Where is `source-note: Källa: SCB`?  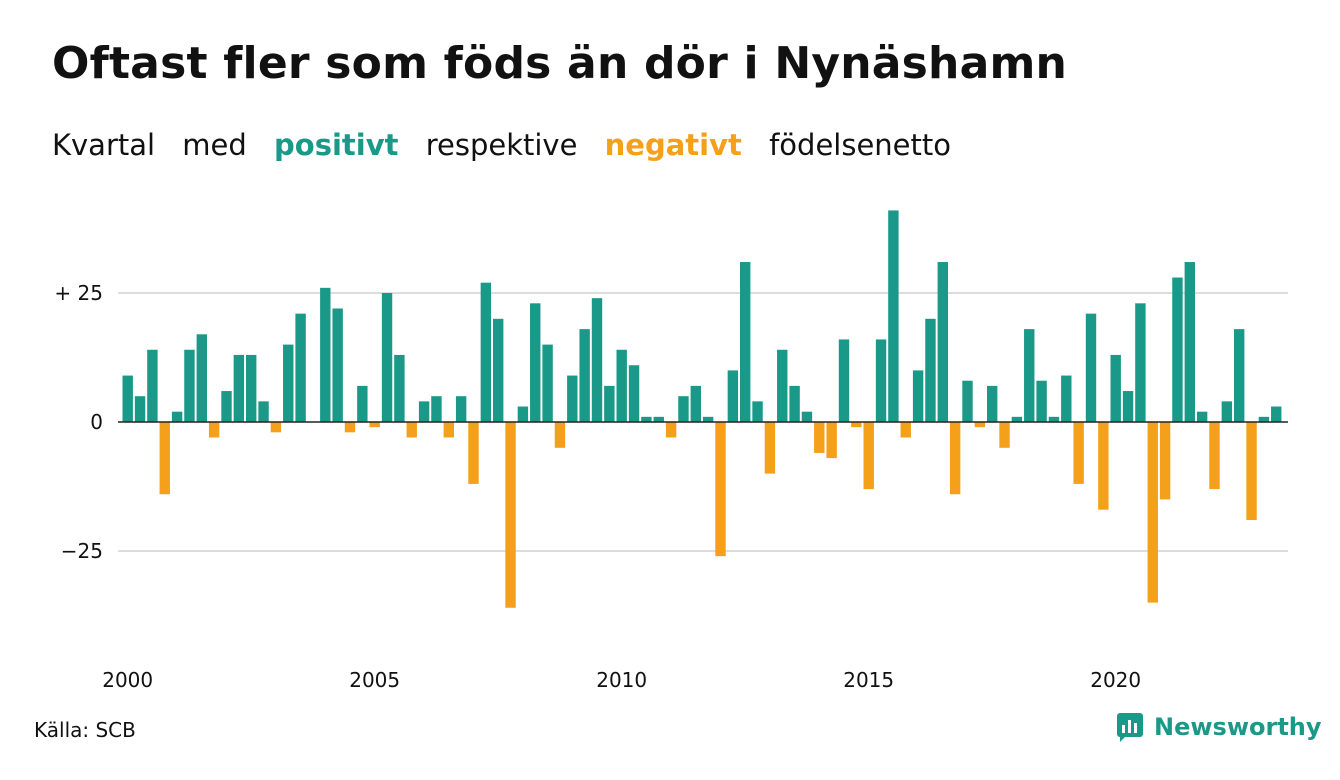 source-note: Källa: SCB is located at coordinates (85, 730).